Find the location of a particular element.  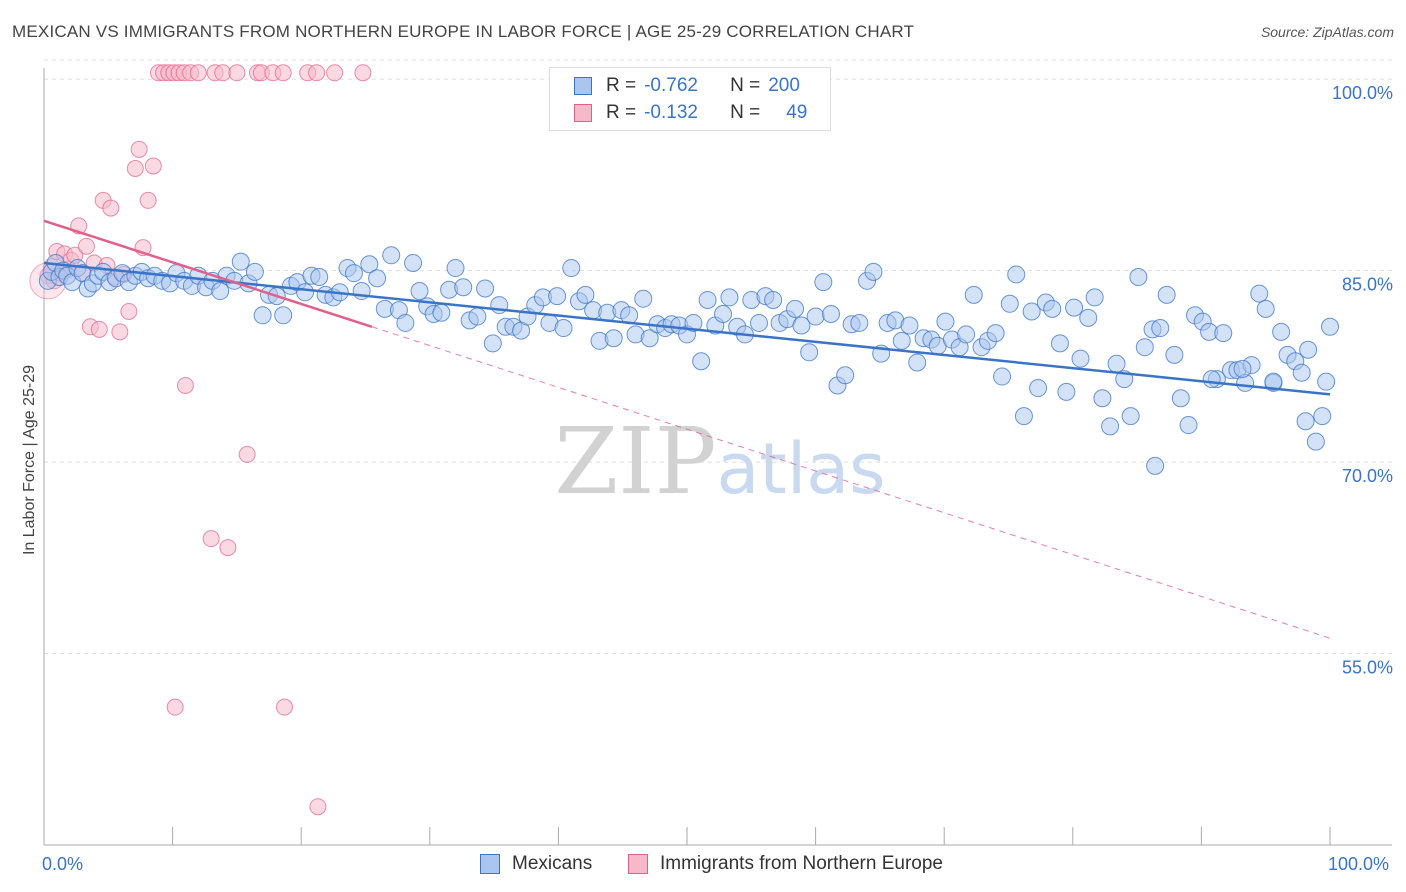

y-tick-label: 55.0% is located at coordinates (1367, 668).